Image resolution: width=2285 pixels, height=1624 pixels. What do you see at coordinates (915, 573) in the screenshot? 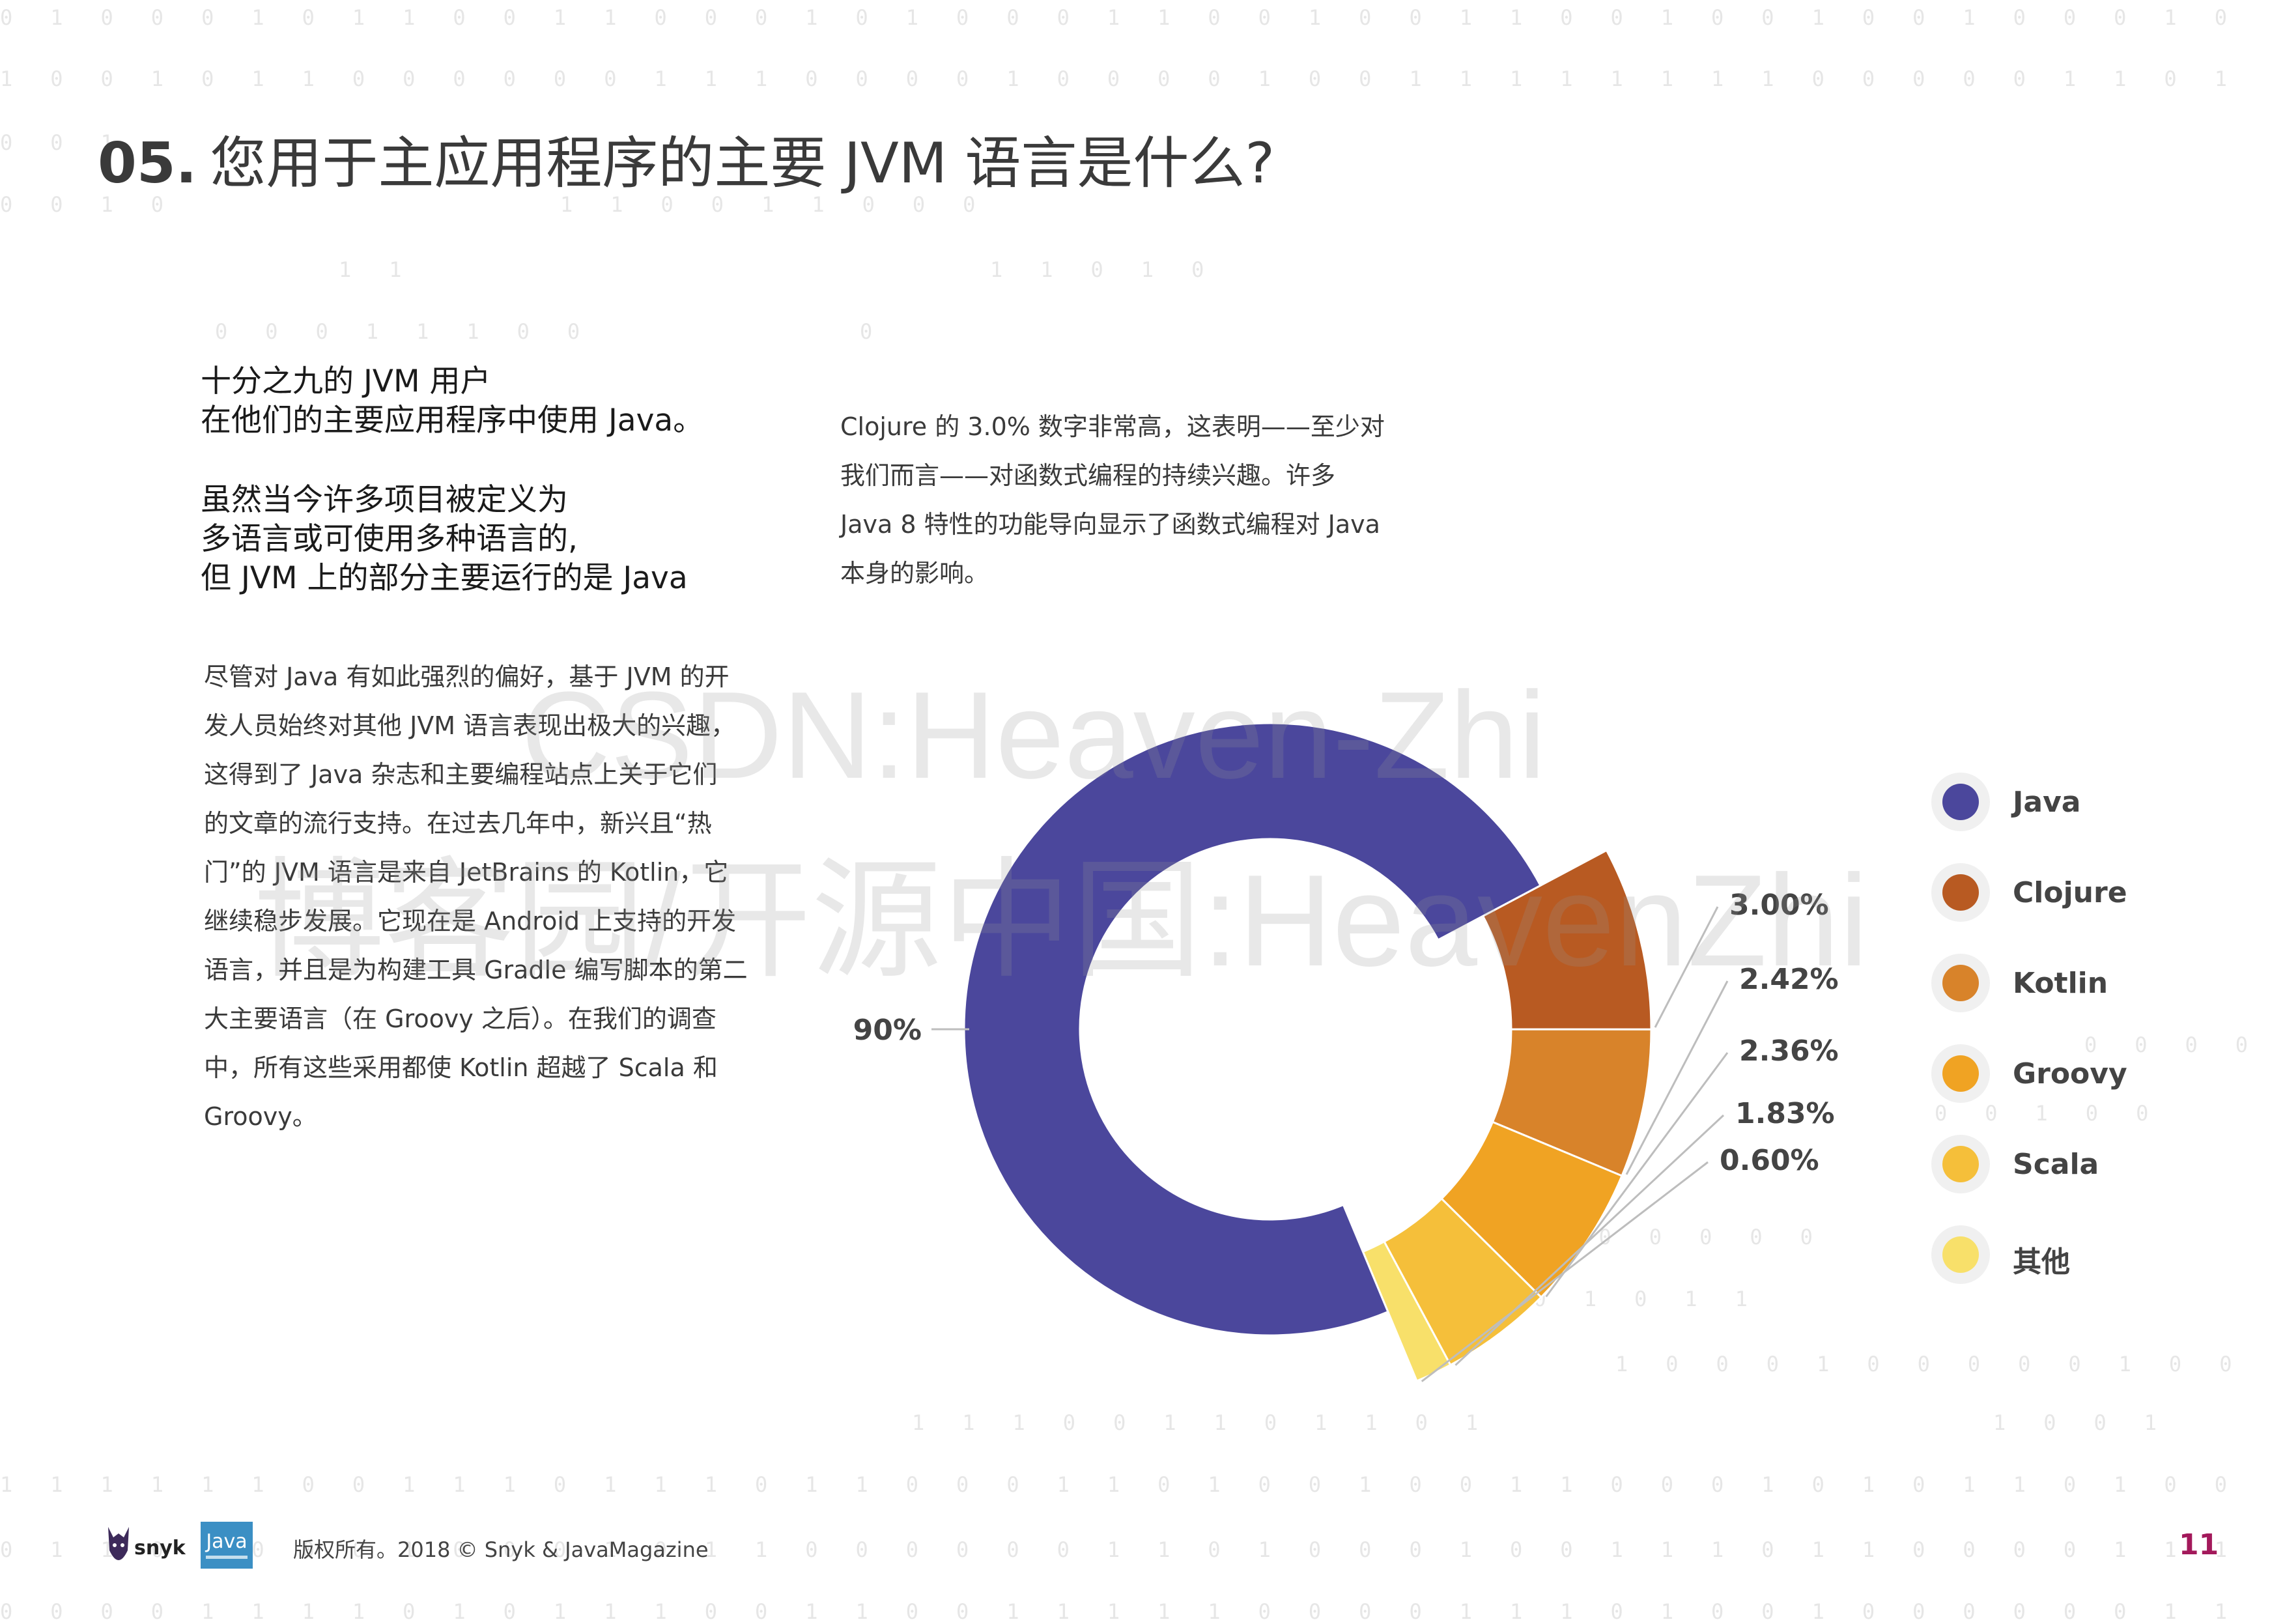
I see `body-line: 本身的影响。` at bounding box center [915, 573].